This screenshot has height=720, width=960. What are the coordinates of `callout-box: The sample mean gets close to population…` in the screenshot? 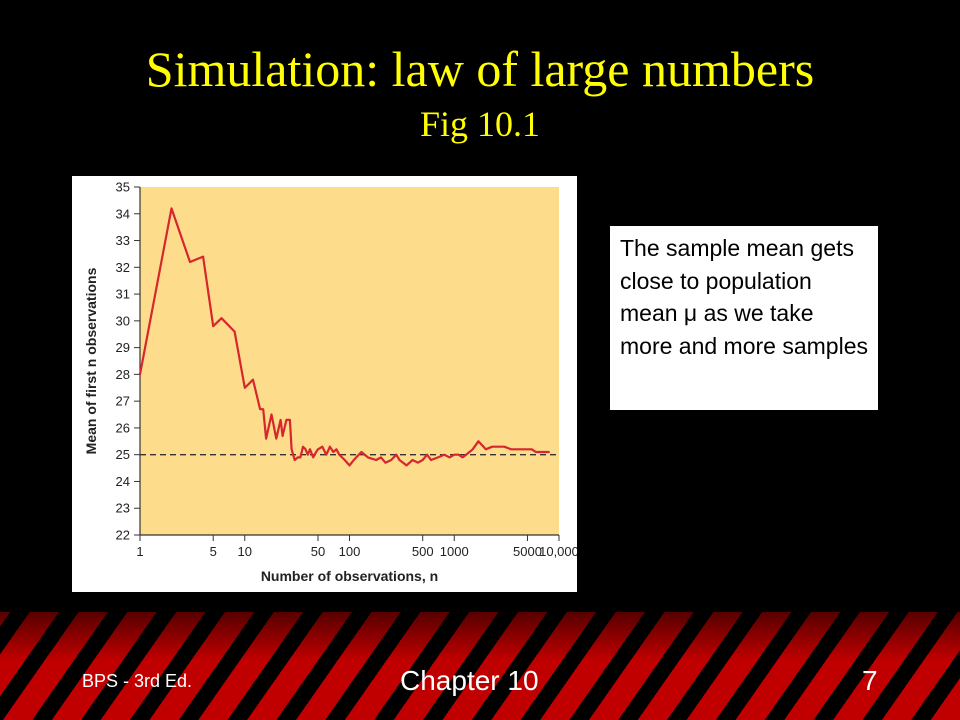 It's located at (744, 318).